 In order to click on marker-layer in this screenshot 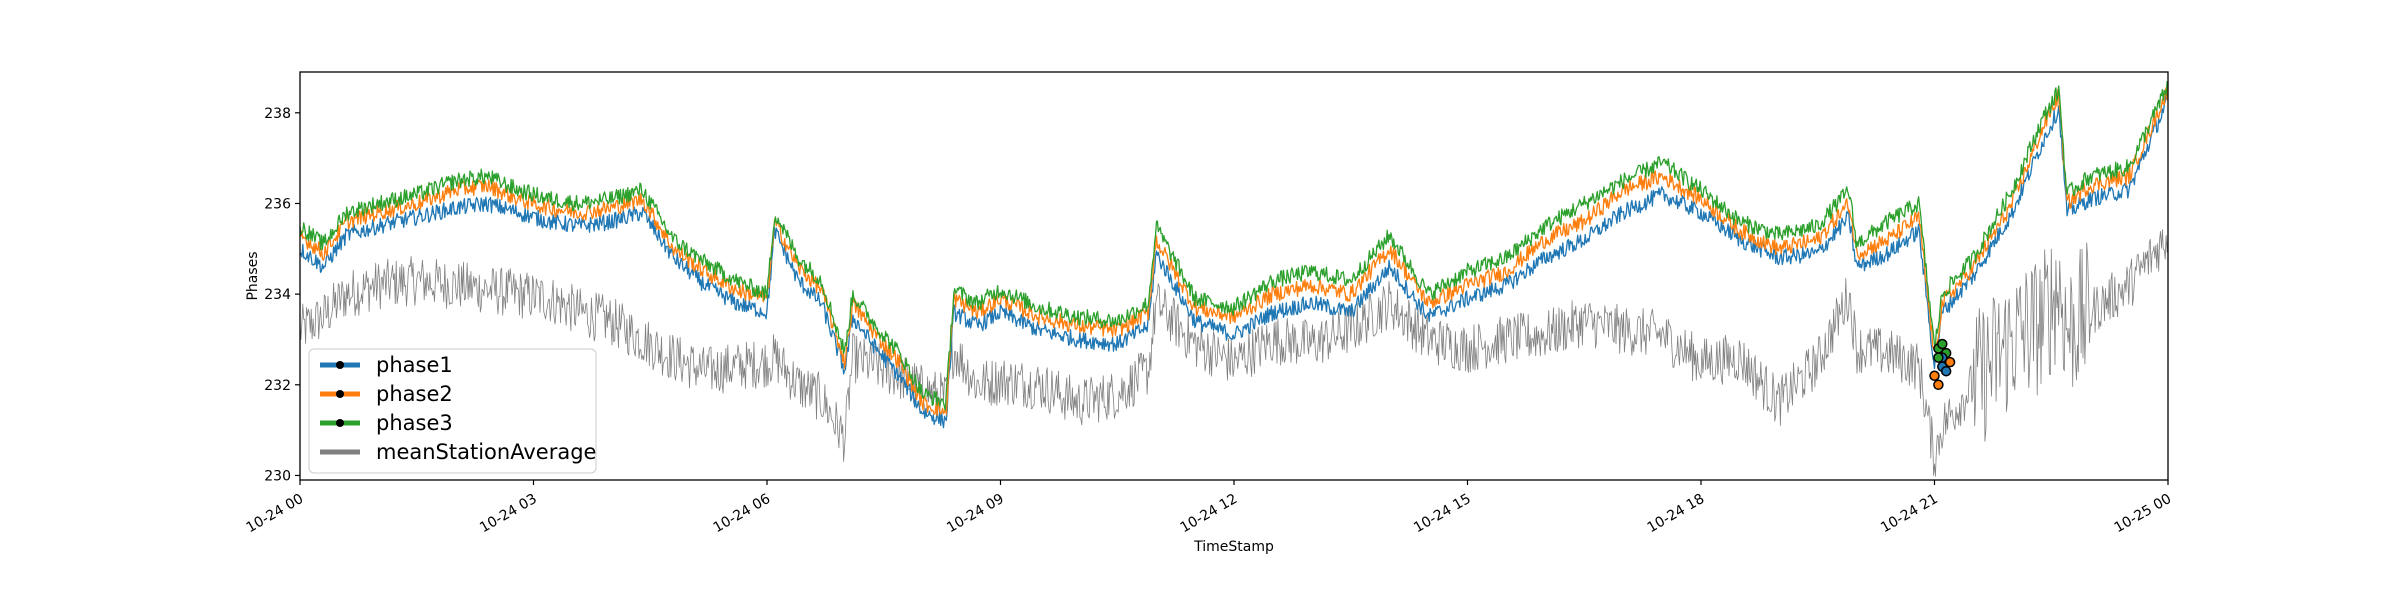, I will do `click(1942, 364)`.